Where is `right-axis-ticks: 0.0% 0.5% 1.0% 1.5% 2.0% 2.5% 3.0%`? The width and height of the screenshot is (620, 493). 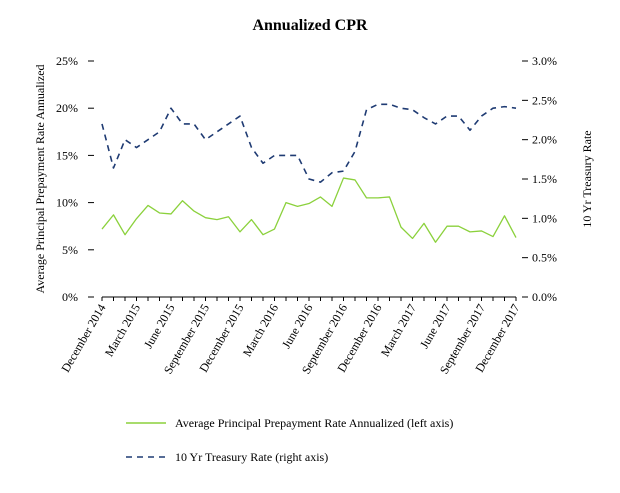 right-axis-ticks: 0.0% 0.5% 1.0% 1.5% 2.0% 2.5% 3.0% is located at coordinates (539, 179).